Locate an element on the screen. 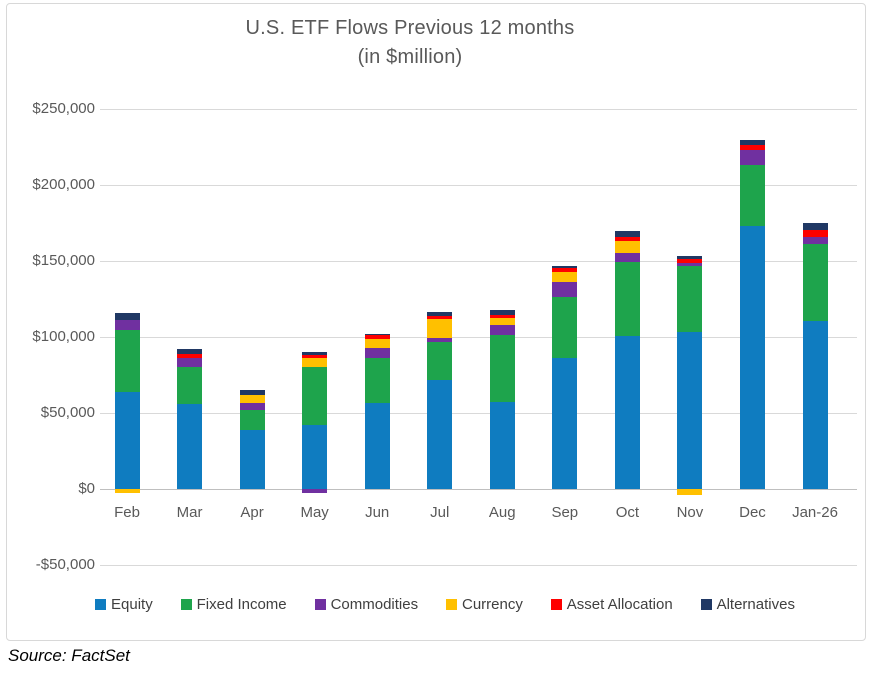  legend-label: Asset Allocation is located at coordinates (619, 604).